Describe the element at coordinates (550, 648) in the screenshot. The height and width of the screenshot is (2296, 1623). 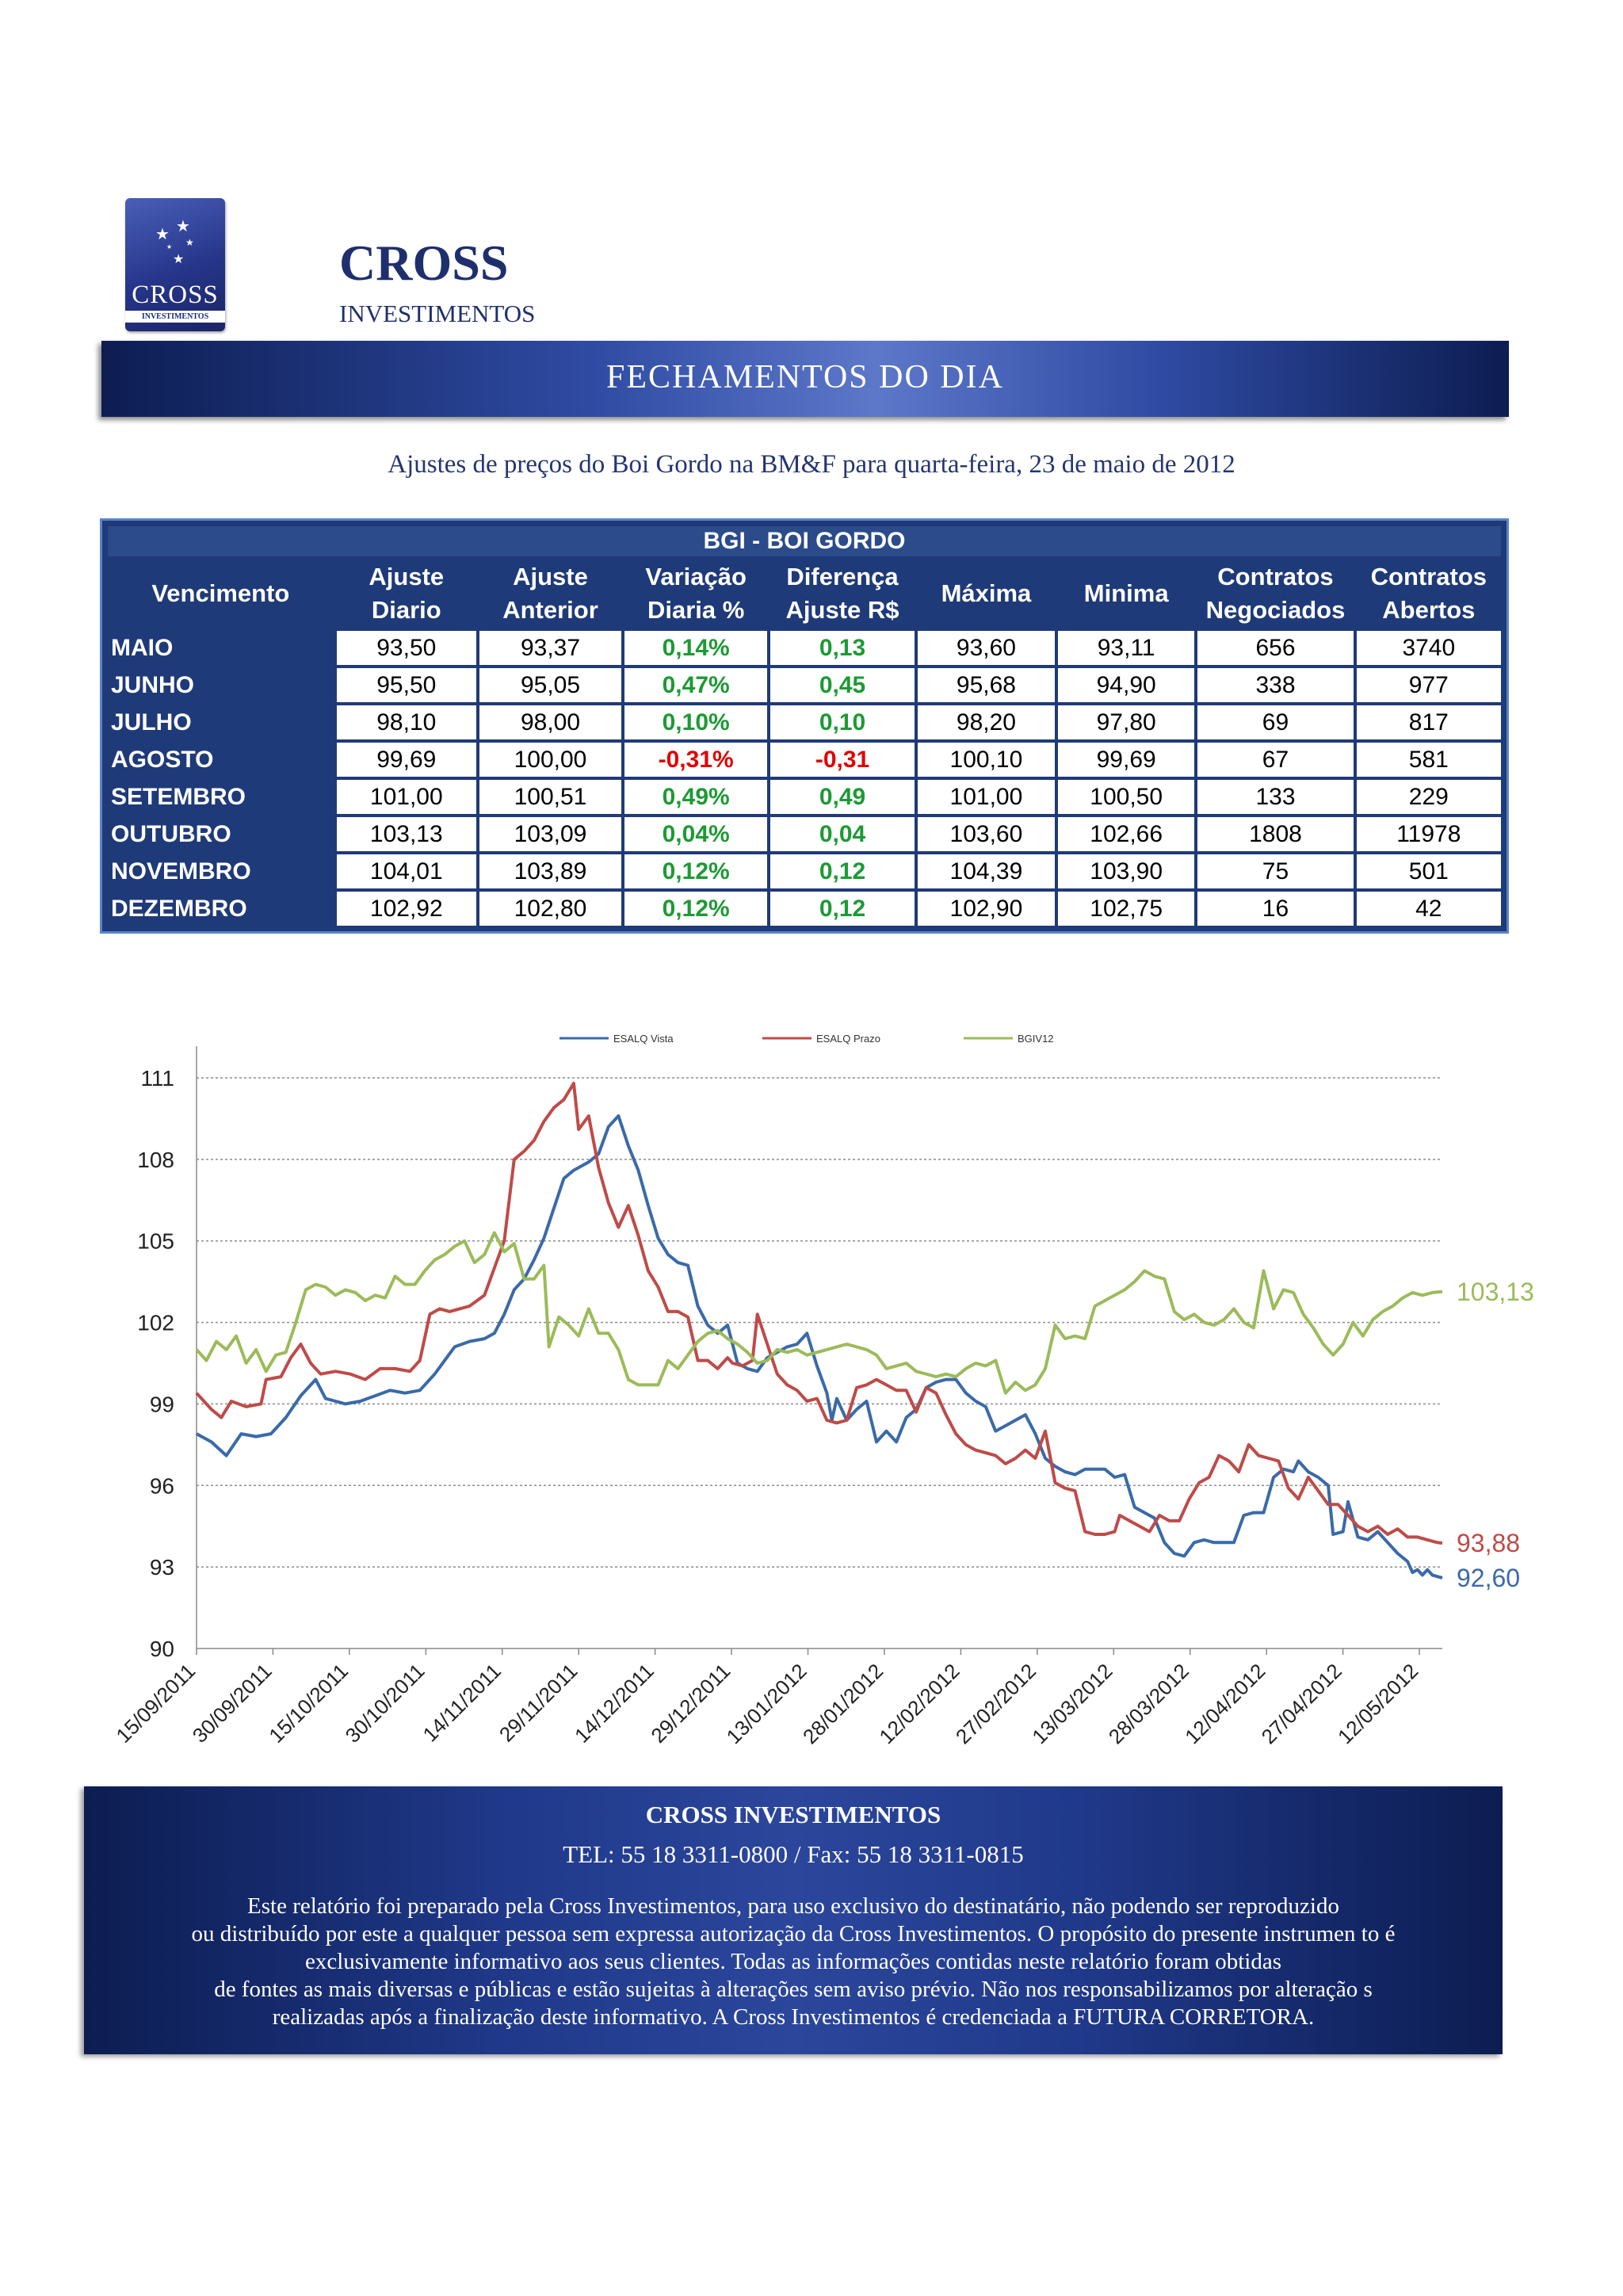
I see `cell-anterior: 93,37` at that location.